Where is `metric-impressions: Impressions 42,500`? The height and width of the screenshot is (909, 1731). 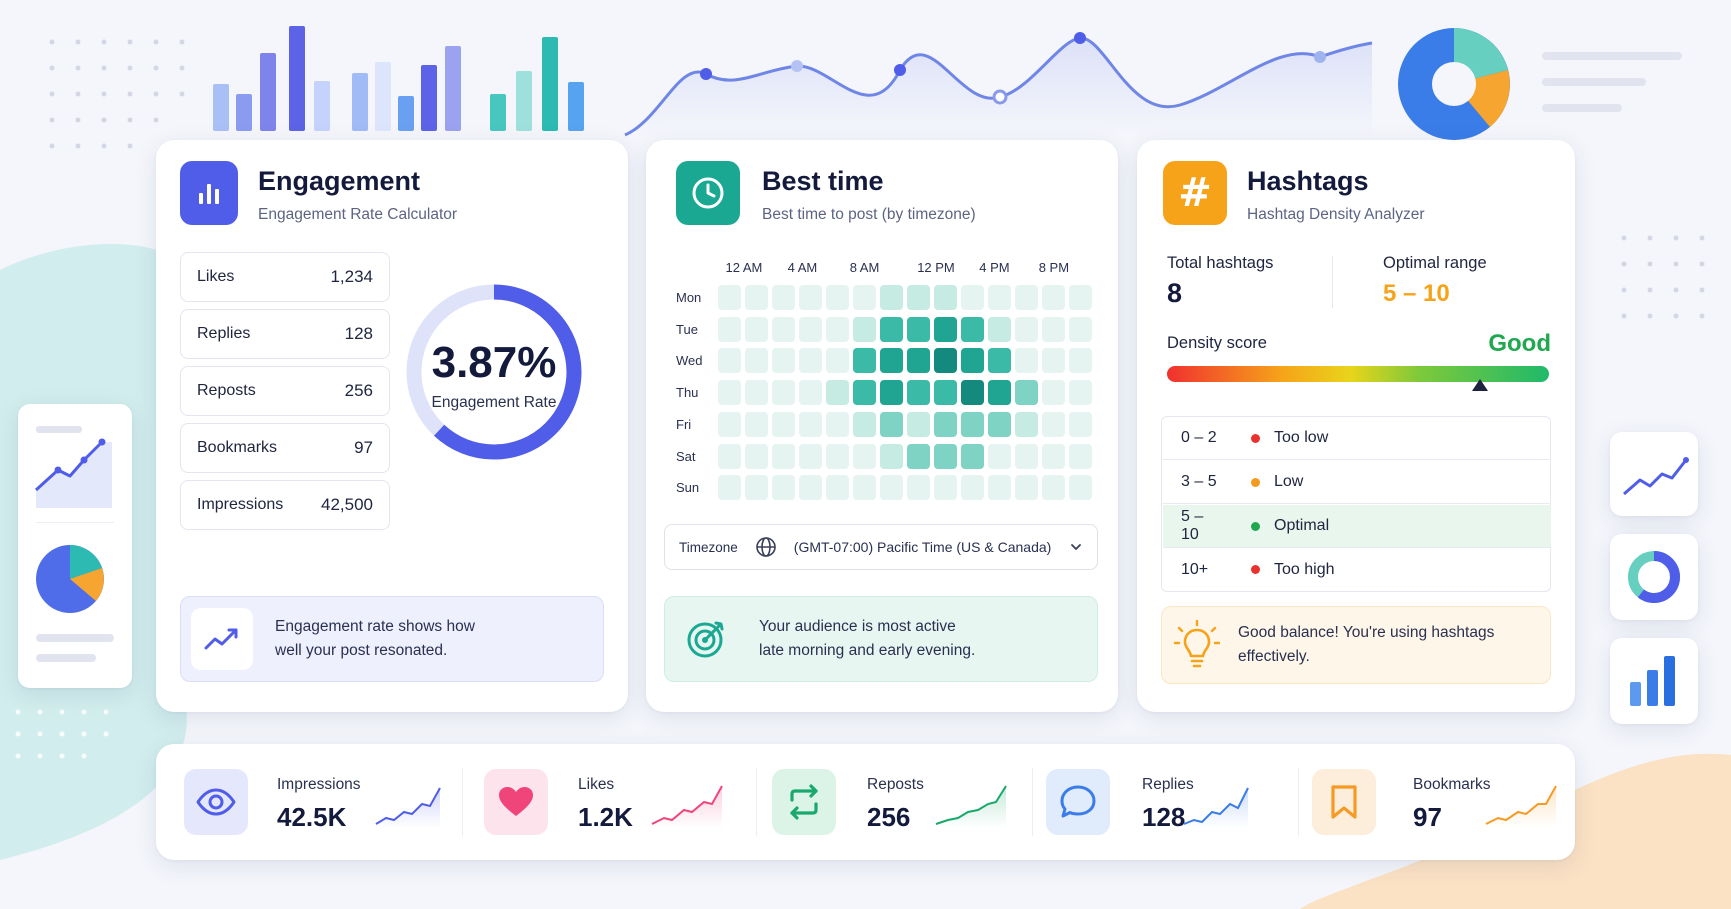 metric-impressions: Impressions 42,500 is located at coordinates (285, 505).